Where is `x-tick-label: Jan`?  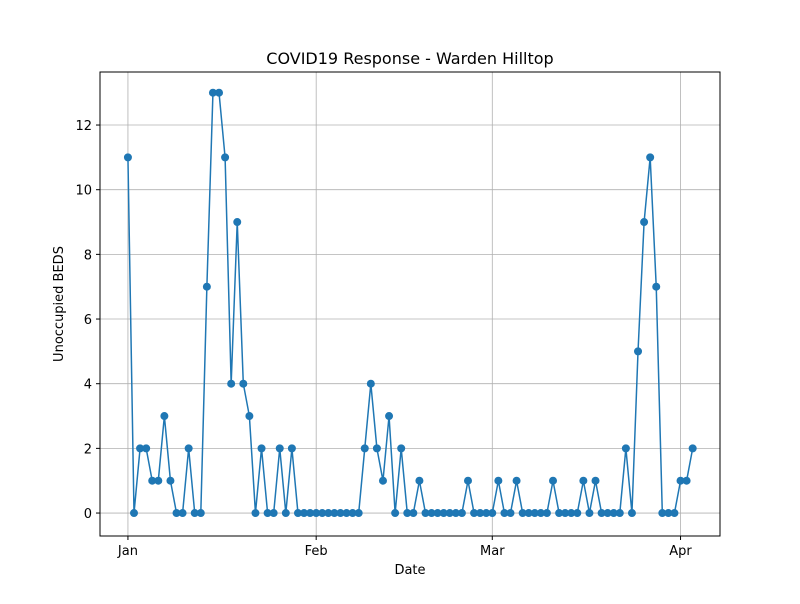
x-tick-label: Jan is located at coordinates (127, 551).